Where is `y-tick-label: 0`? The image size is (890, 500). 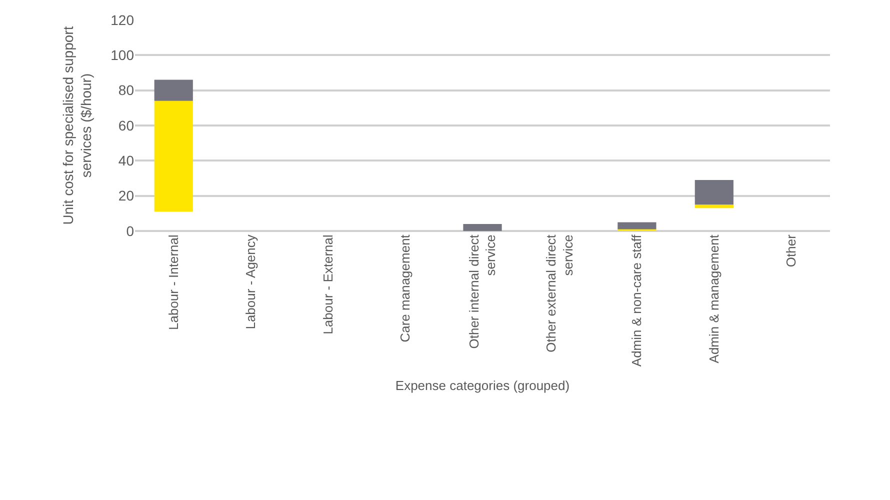
y-tick-label: 0 is located at coordinates (130, 230).